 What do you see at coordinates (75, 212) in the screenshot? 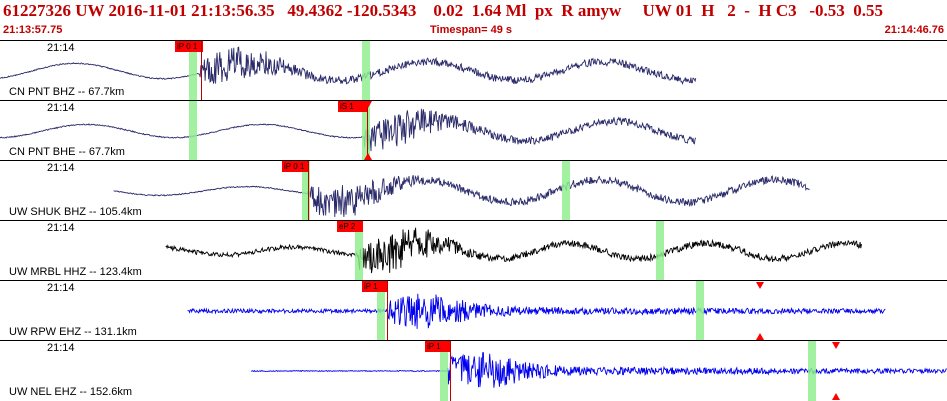
I see `station-channel-label: UW SHUK BHZ -- 105.4km` at bounding box center [75, 212].